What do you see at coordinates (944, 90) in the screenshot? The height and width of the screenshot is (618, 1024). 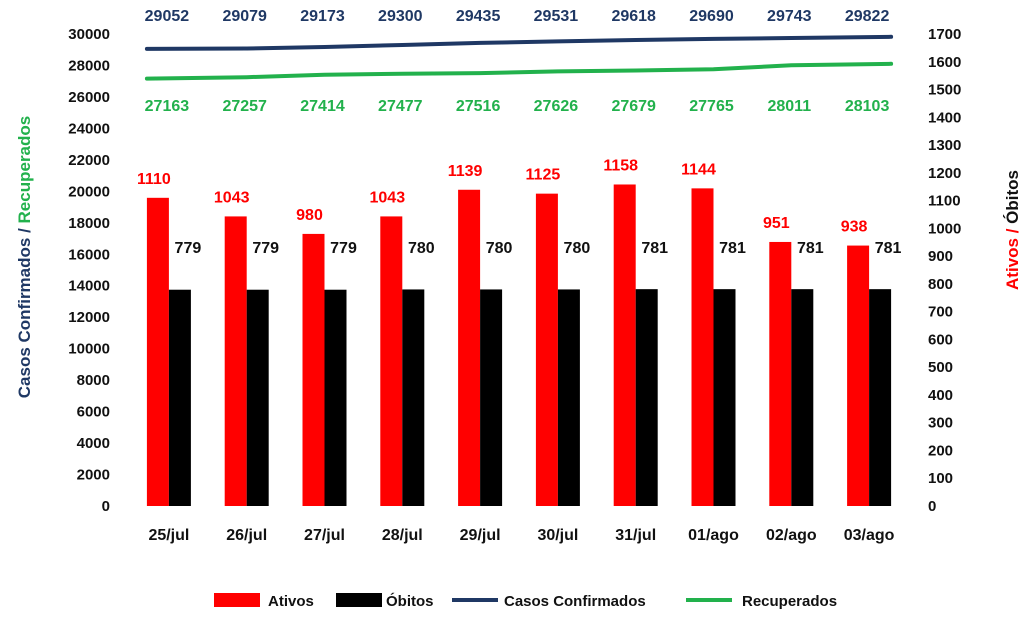 I see `right-tick-label: 1500` at bounding box center [944, 90].